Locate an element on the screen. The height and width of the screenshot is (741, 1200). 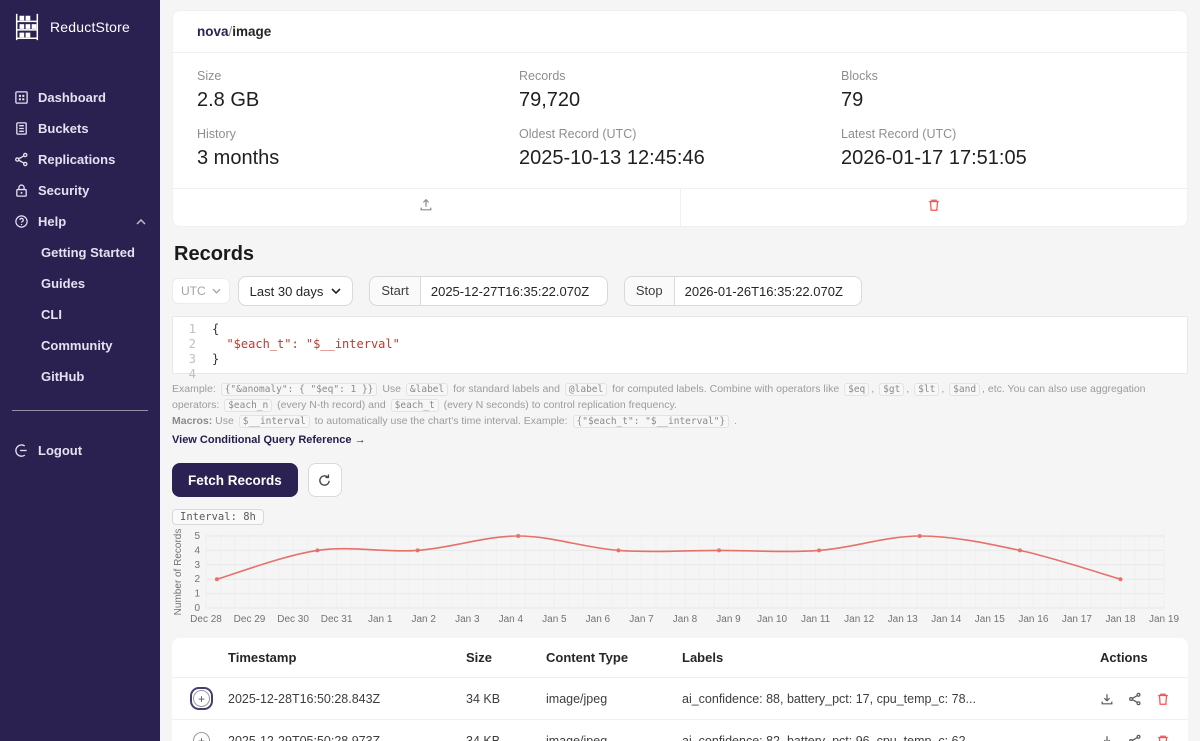
brand: ReductStore is located at coordinates (80, 26).